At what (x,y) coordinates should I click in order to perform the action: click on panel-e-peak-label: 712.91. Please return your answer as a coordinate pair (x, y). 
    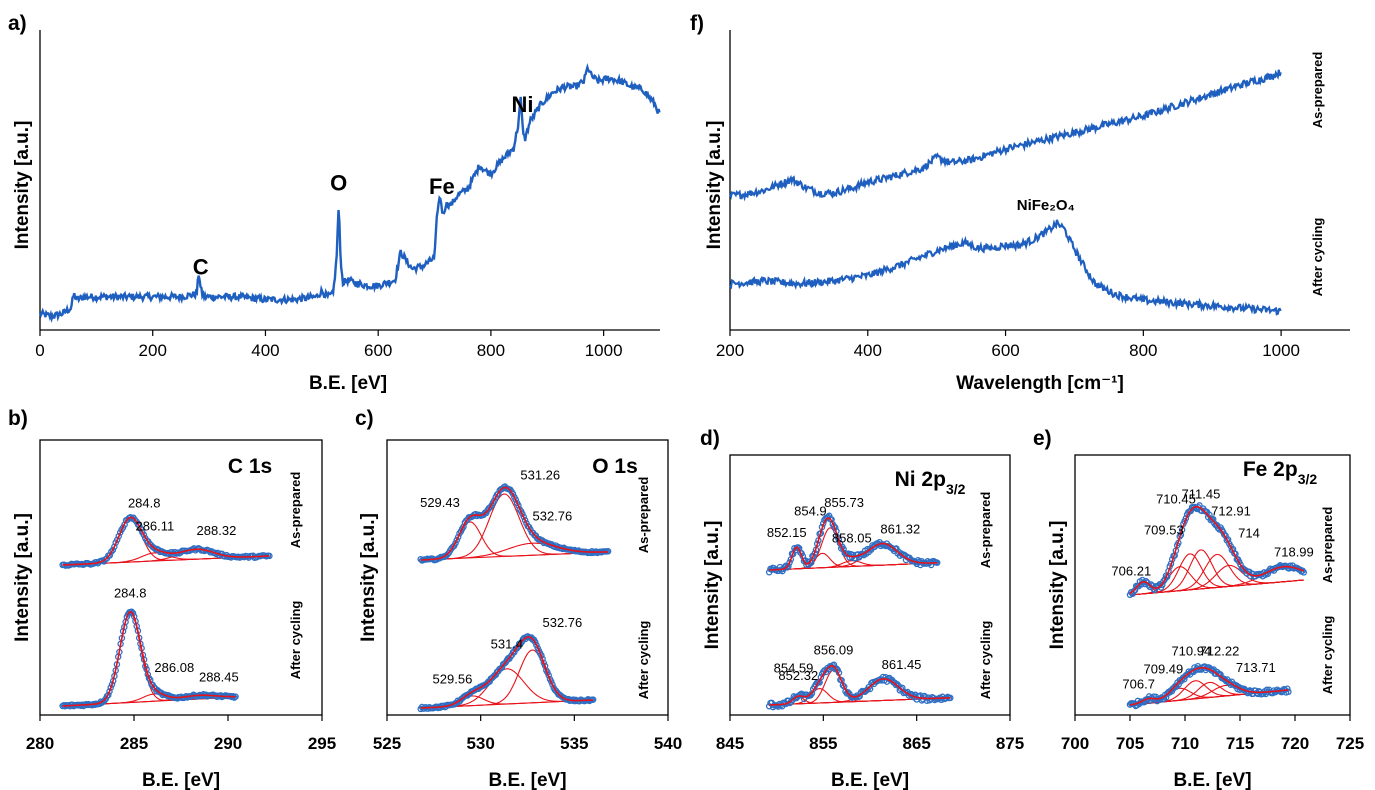
    Looking at the image, I should click on (1231, 510).